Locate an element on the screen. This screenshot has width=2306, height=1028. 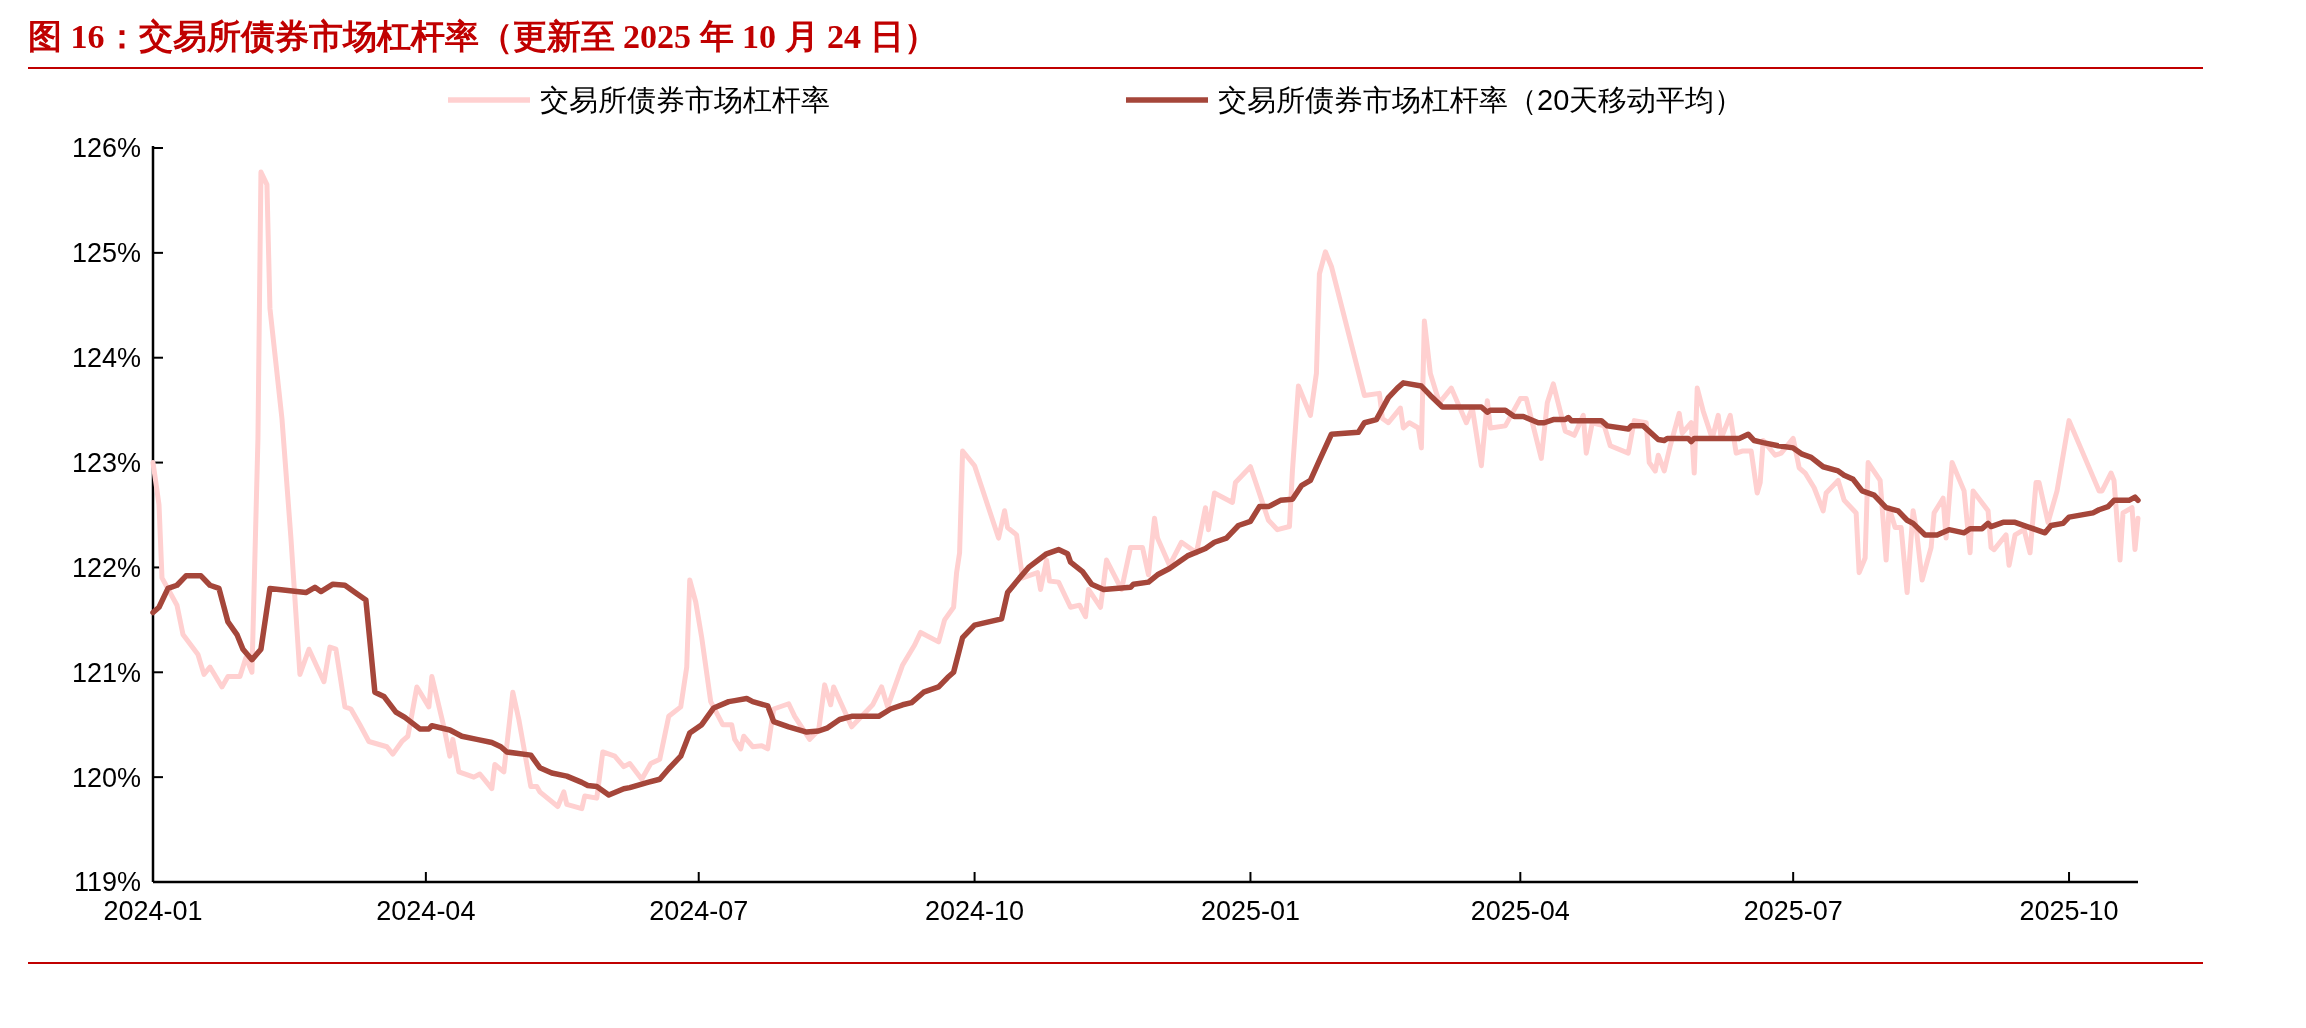
x-tick-label: 2025-01 is located at coordinates (1250, 911).